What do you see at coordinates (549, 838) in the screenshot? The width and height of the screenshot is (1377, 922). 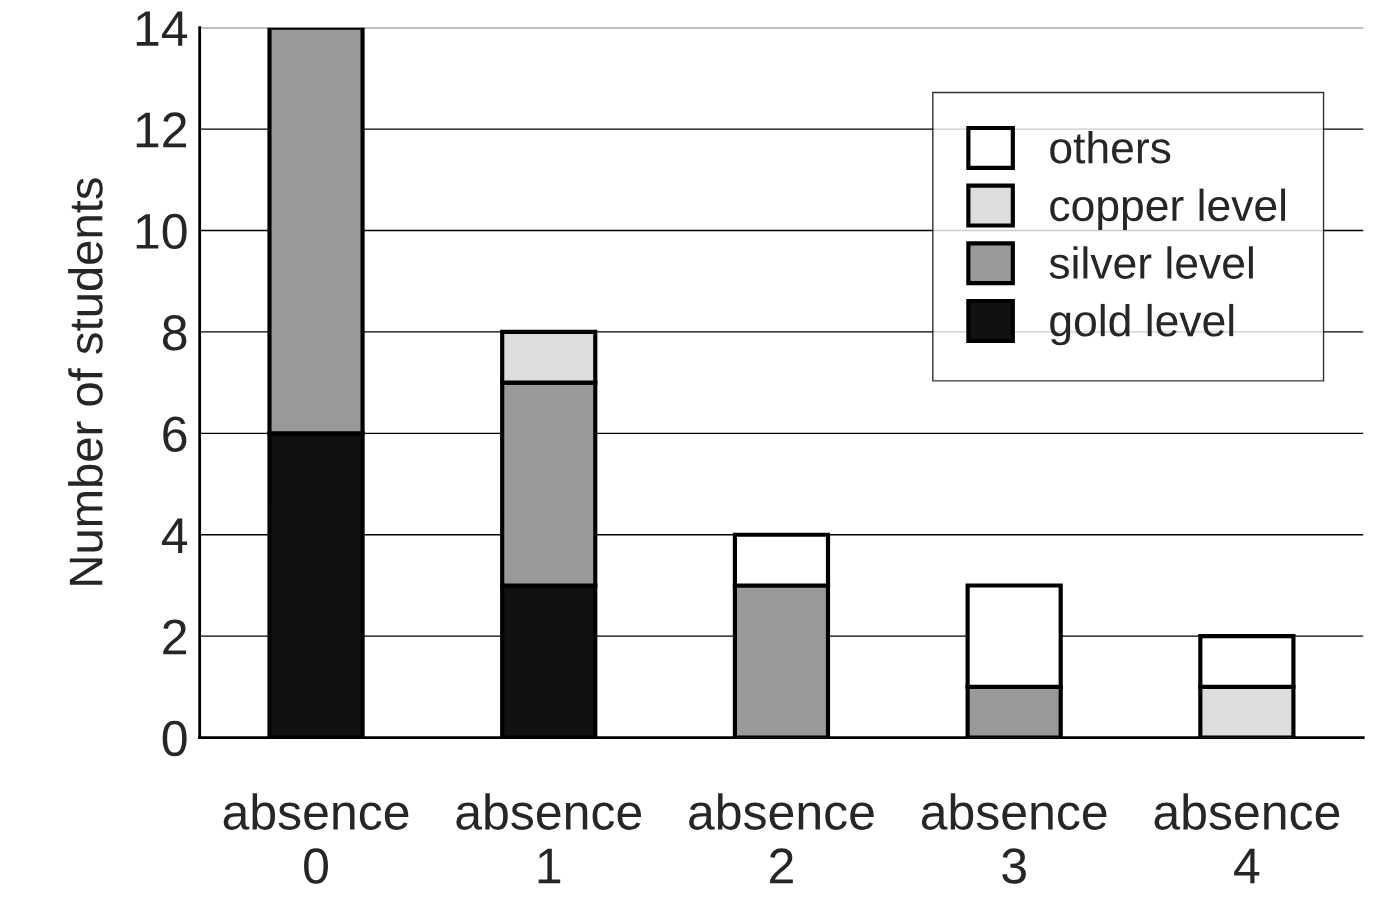 I see `x-tick-label: absence 1` at bounding box center [549, 838].